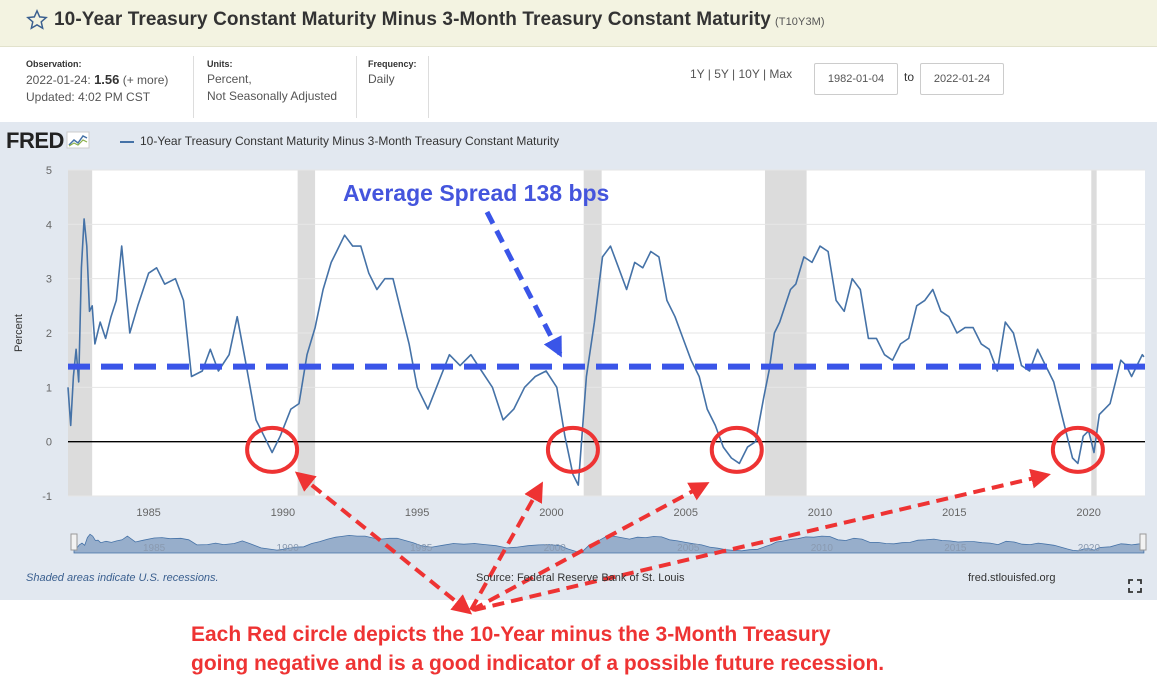 Image resolution: width=1157 pixels, height=691 pixels. Describe the element at coordinates (688, 548) in the screenshot. I see `navigator-tick-label: 2005` at that location.